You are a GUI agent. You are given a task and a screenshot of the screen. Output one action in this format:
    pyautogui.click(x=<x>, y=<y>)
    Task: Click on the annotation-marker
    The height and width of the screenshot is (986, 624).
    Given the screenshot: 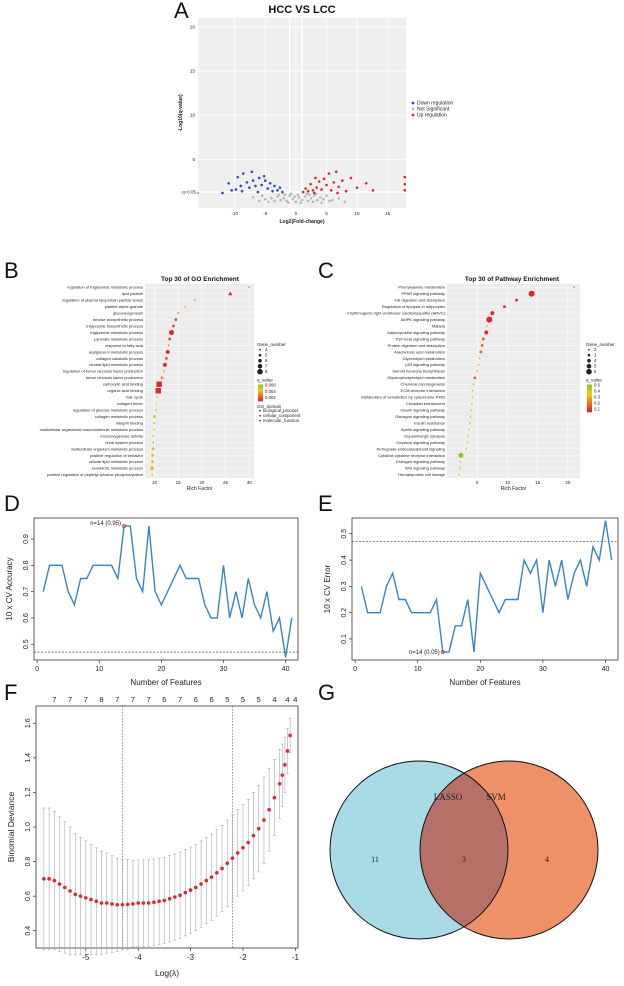 What is the action you would take?
    pyautogui.click(x=442, y=652)
    